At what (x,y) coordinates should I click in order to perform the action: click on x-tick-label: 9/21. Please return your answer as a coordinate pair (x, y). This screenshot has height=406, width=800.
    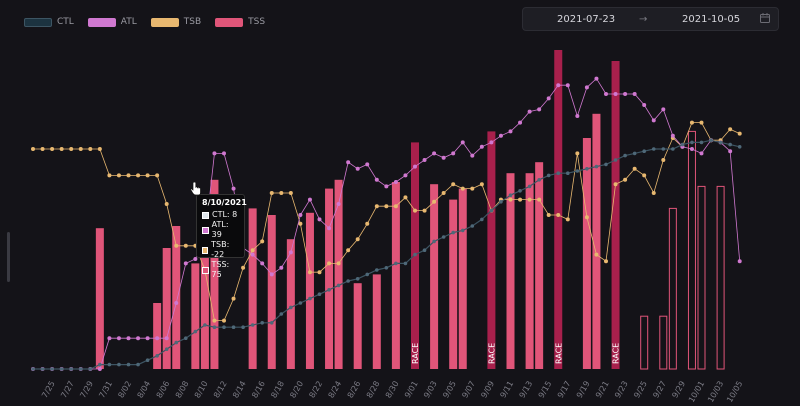
    Looking at the image, I should click on (602, 390).